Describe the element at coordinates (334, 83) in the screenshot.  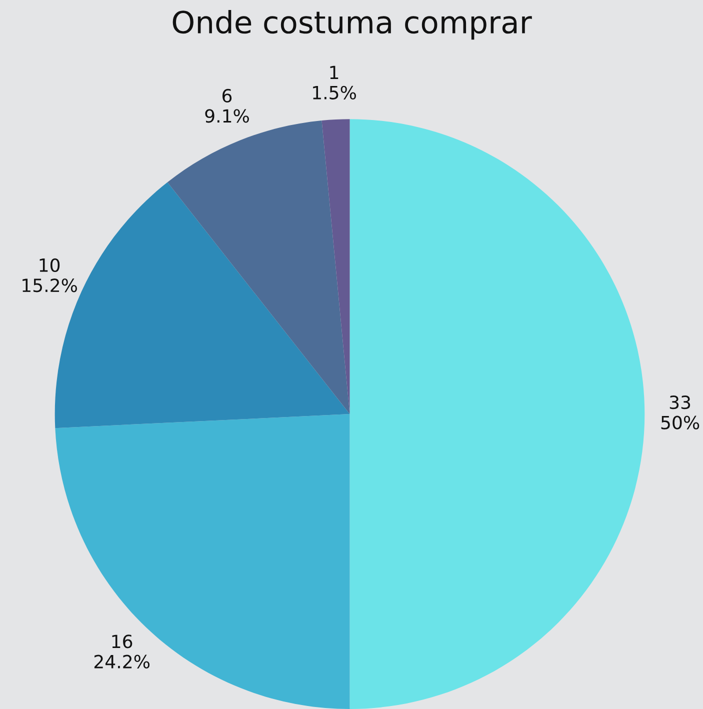
I see `data-label: 1 1.5%` at that location.